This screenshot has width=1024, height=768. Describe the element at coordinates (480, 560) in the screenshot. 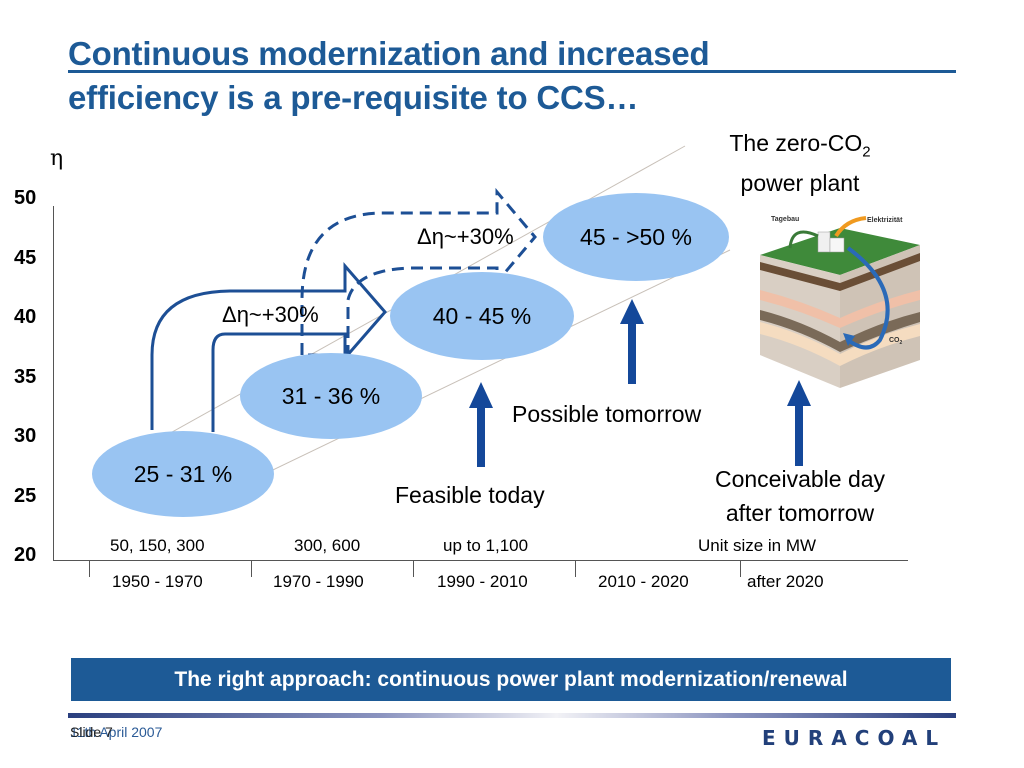

I see `x-axis-line` at that location.